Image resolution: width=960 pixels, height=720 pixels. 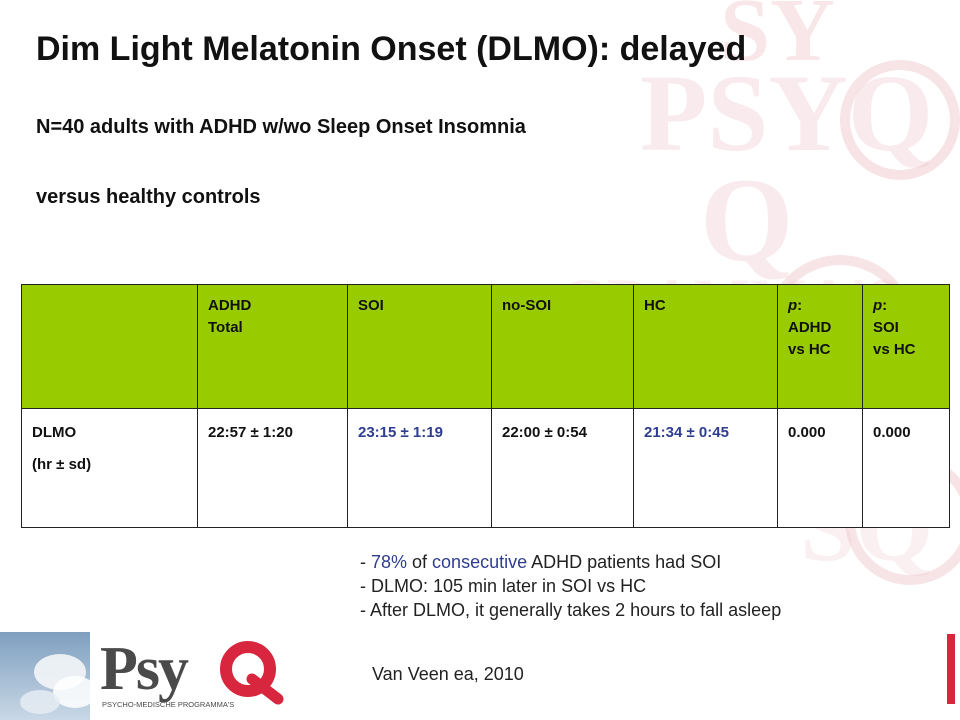 I want to click on header-p-soi-vs-hc: p: SOI vs HC, so click(x=906, y=346).